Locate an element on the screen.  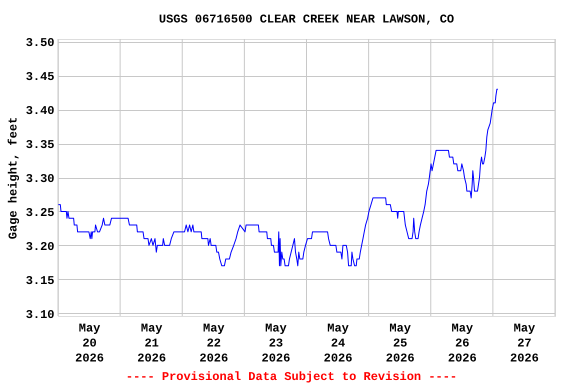
chart-title: USGS 06716500 CLEAR CREEK NEAR LAWSON, CO is located at coordinates (306, 19).